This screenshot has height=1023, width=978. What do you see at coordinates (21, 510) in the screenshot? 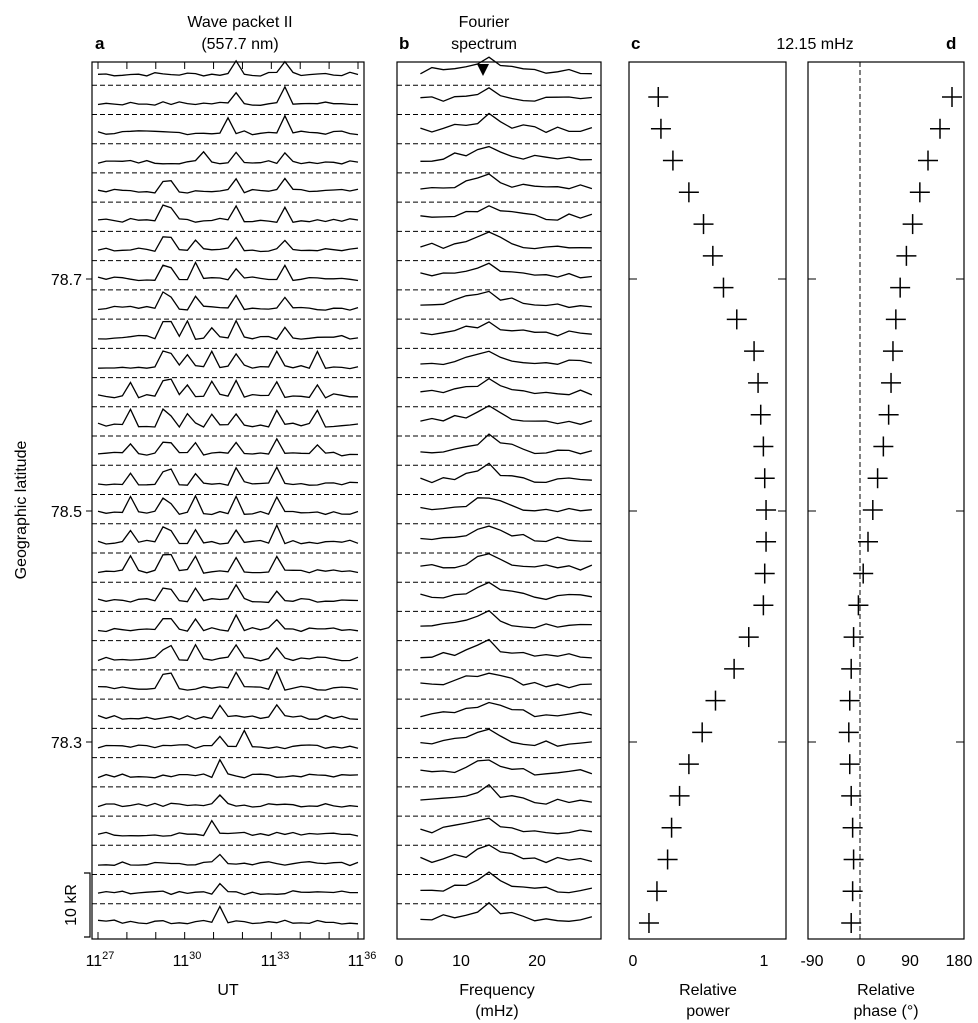
I see `y-axis-label: Geographic latitude` at bounding box center [21, 510].